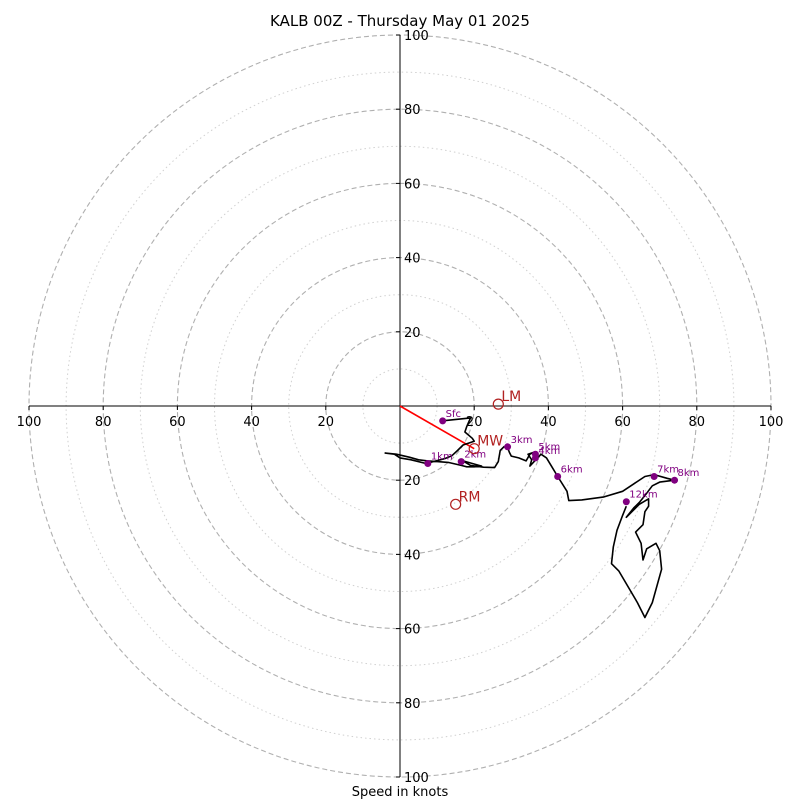 This screenshot has height=800, width=800. I want to click on height-label: 6km, so click(572, 469).